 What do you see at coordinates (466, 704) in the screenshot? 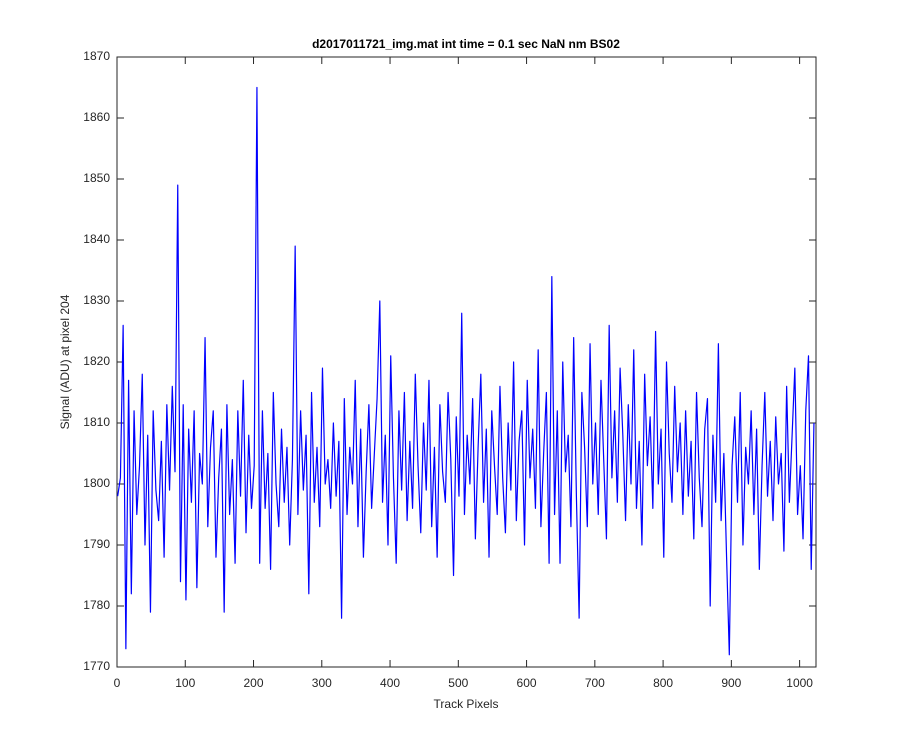
I see `x-axis-label: Track Pixels` at bounding box center [466, 704].